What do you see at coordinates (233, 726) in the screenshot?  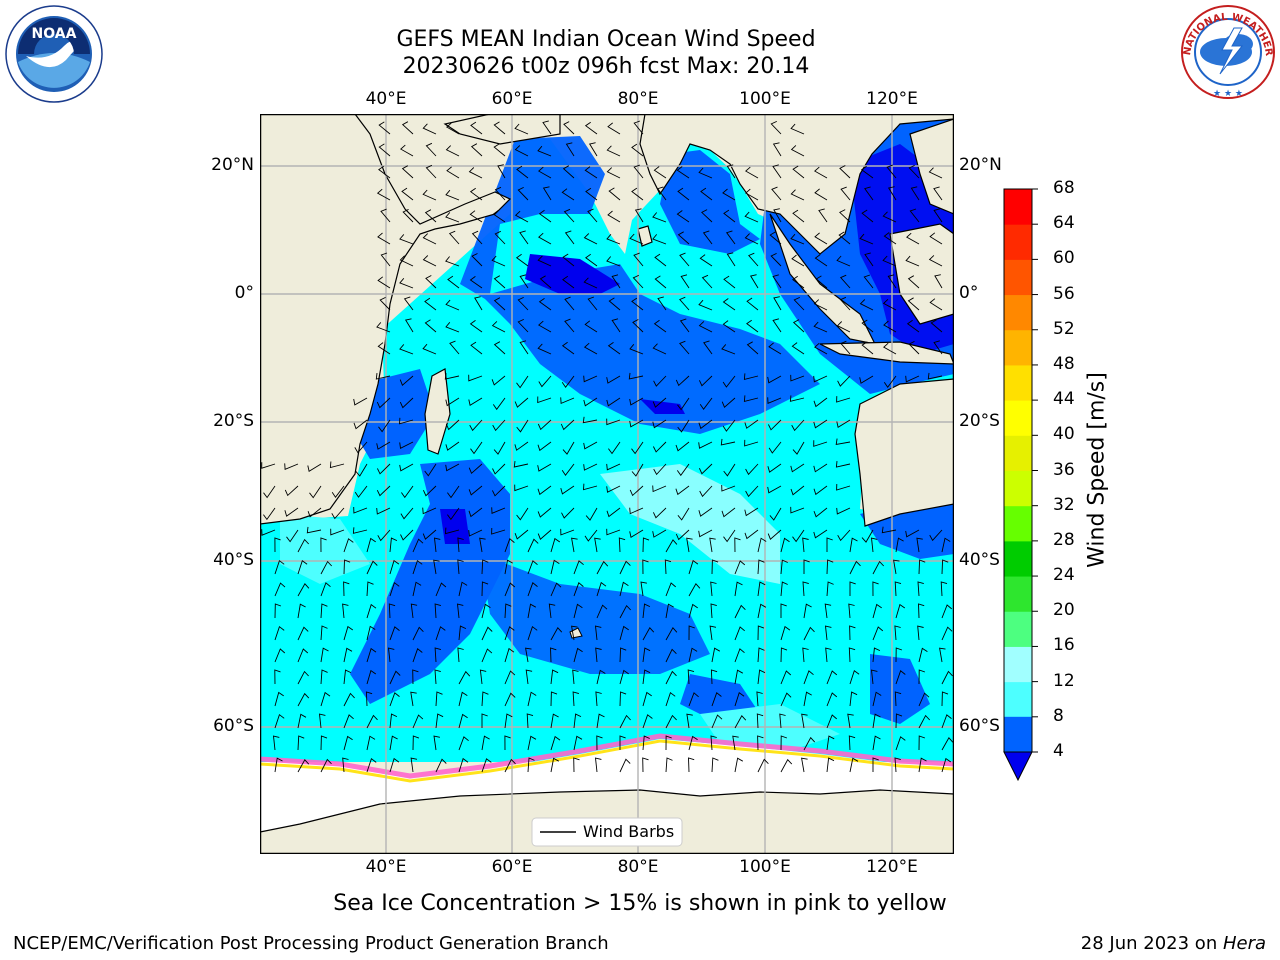 I see `latitude-label: 60°S` at bounding box center [233, 726].